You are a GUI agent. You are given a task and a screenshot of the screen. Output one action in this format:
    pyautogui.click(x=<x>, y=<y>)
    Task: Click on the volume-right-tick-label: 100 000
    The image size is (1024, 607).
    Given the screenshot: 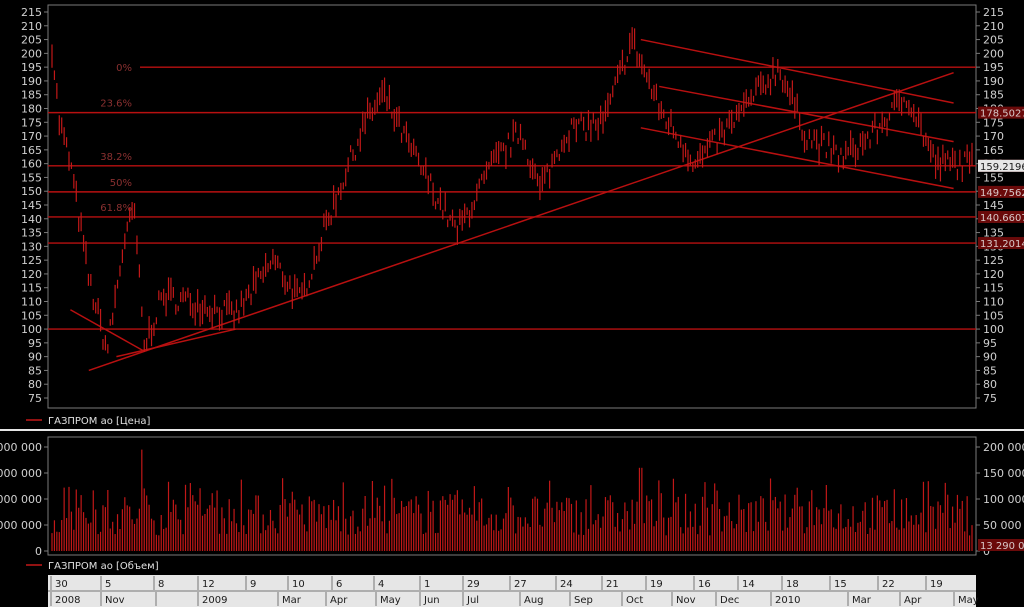 What is the action you would take?
    pyautogui.click(x=1003, y=499)
    